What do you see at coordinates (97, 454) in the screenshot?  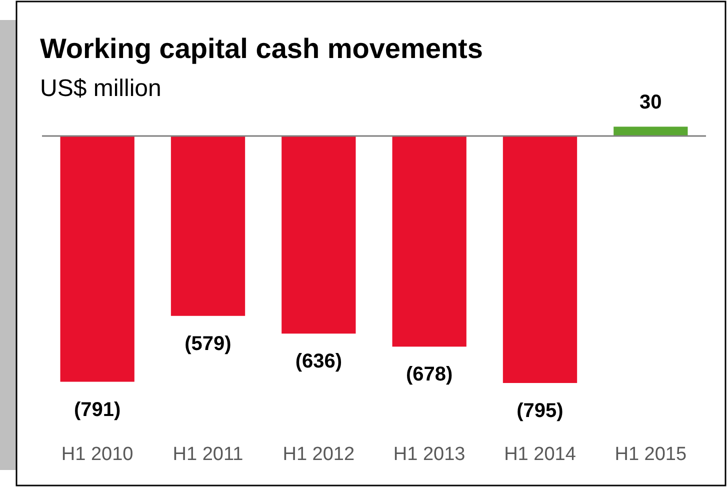 I see `x-tick-label: H1 2010` at bounding box center [97, 454].